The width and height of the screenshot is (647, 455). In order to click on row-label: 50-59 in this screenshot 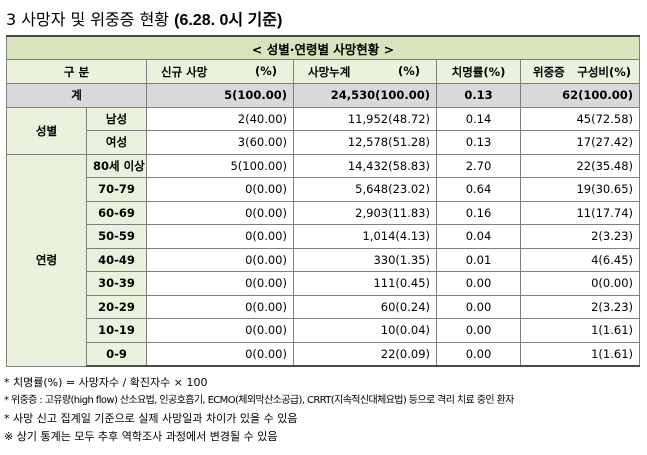, I will do `click(116, 236)`.